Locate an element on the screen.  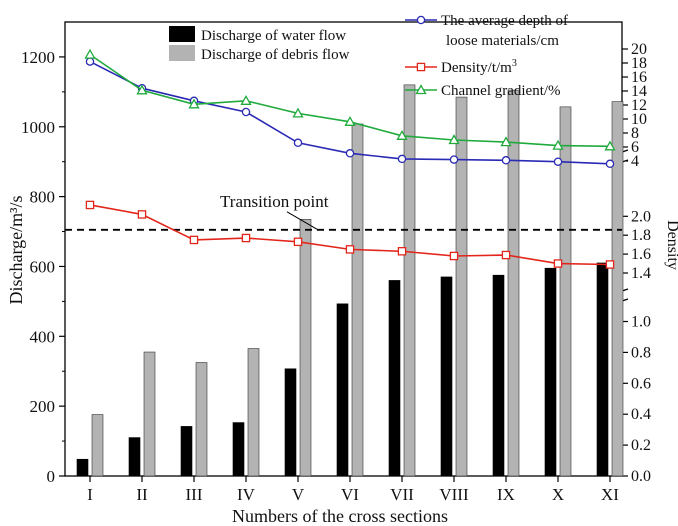
density-upper-tick-label: 2.0 is located at coordinates (641, 216).